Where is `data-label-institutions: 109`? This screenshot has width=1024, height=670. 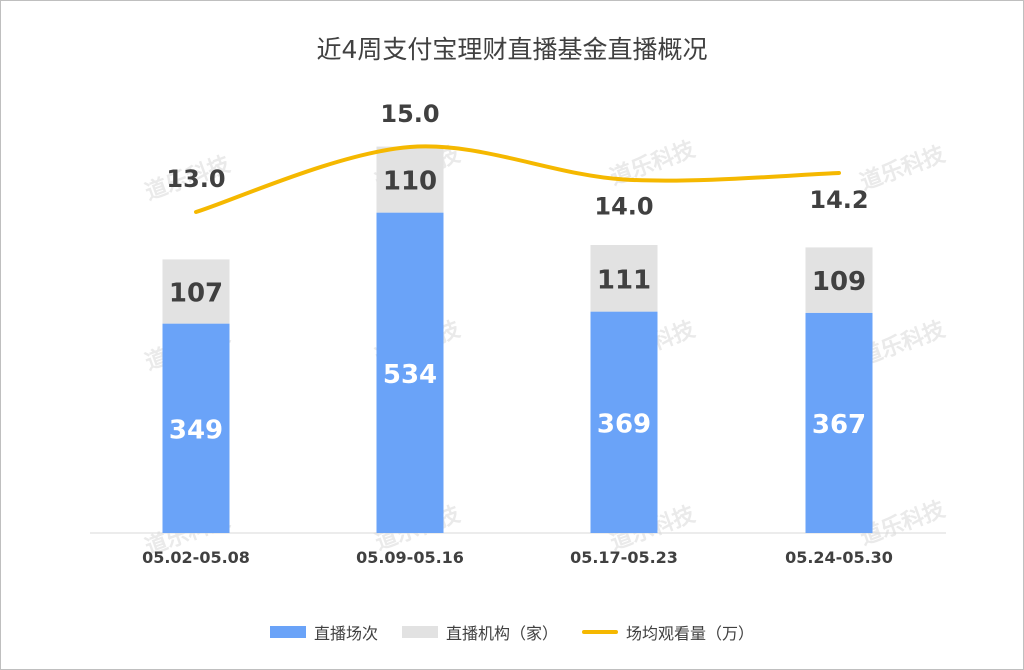
data-label-institutions: 109 is located at coordinates (839, 282).